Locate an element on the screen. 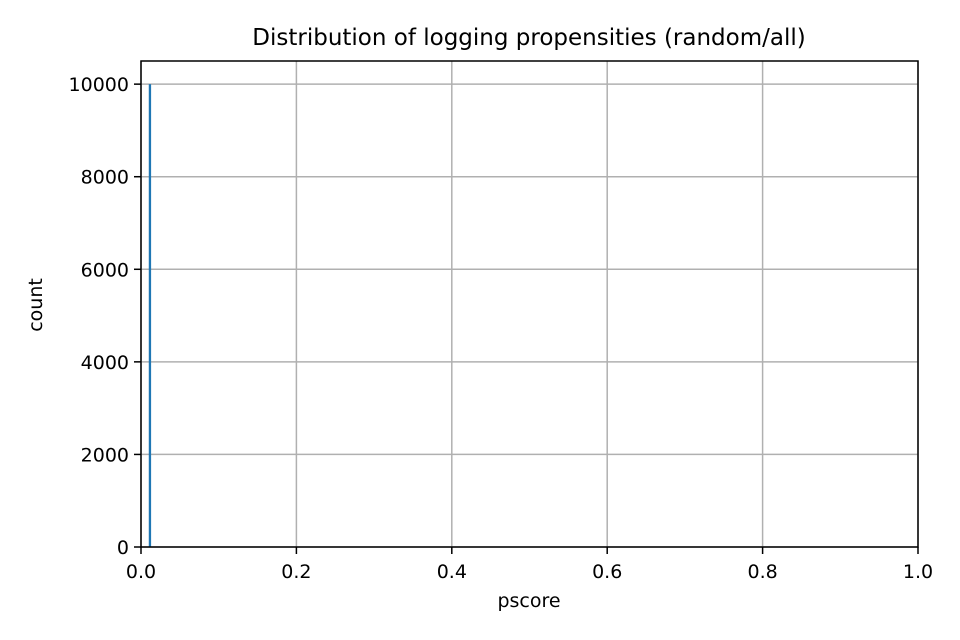 Image resolution: width=960 pixels, height=640 pixels. y-tick-label: 0 is located at coordinates (123, 548).